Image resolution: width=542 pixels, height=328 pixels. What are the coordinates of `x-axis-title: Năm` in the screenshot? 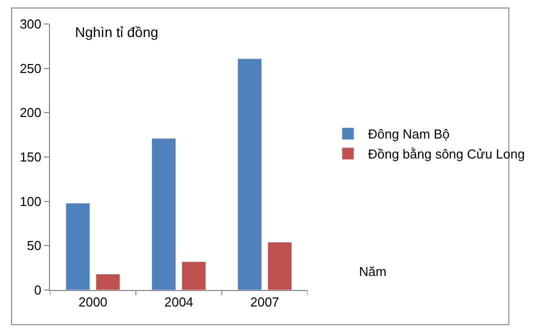 It's located at (372, 271).